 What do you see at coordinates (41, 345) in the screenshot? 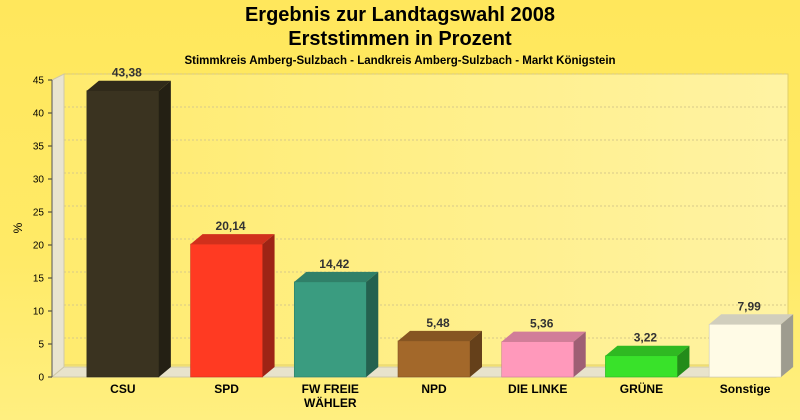
I see `y-tick-label: 5` at bounding box center [41, 345].